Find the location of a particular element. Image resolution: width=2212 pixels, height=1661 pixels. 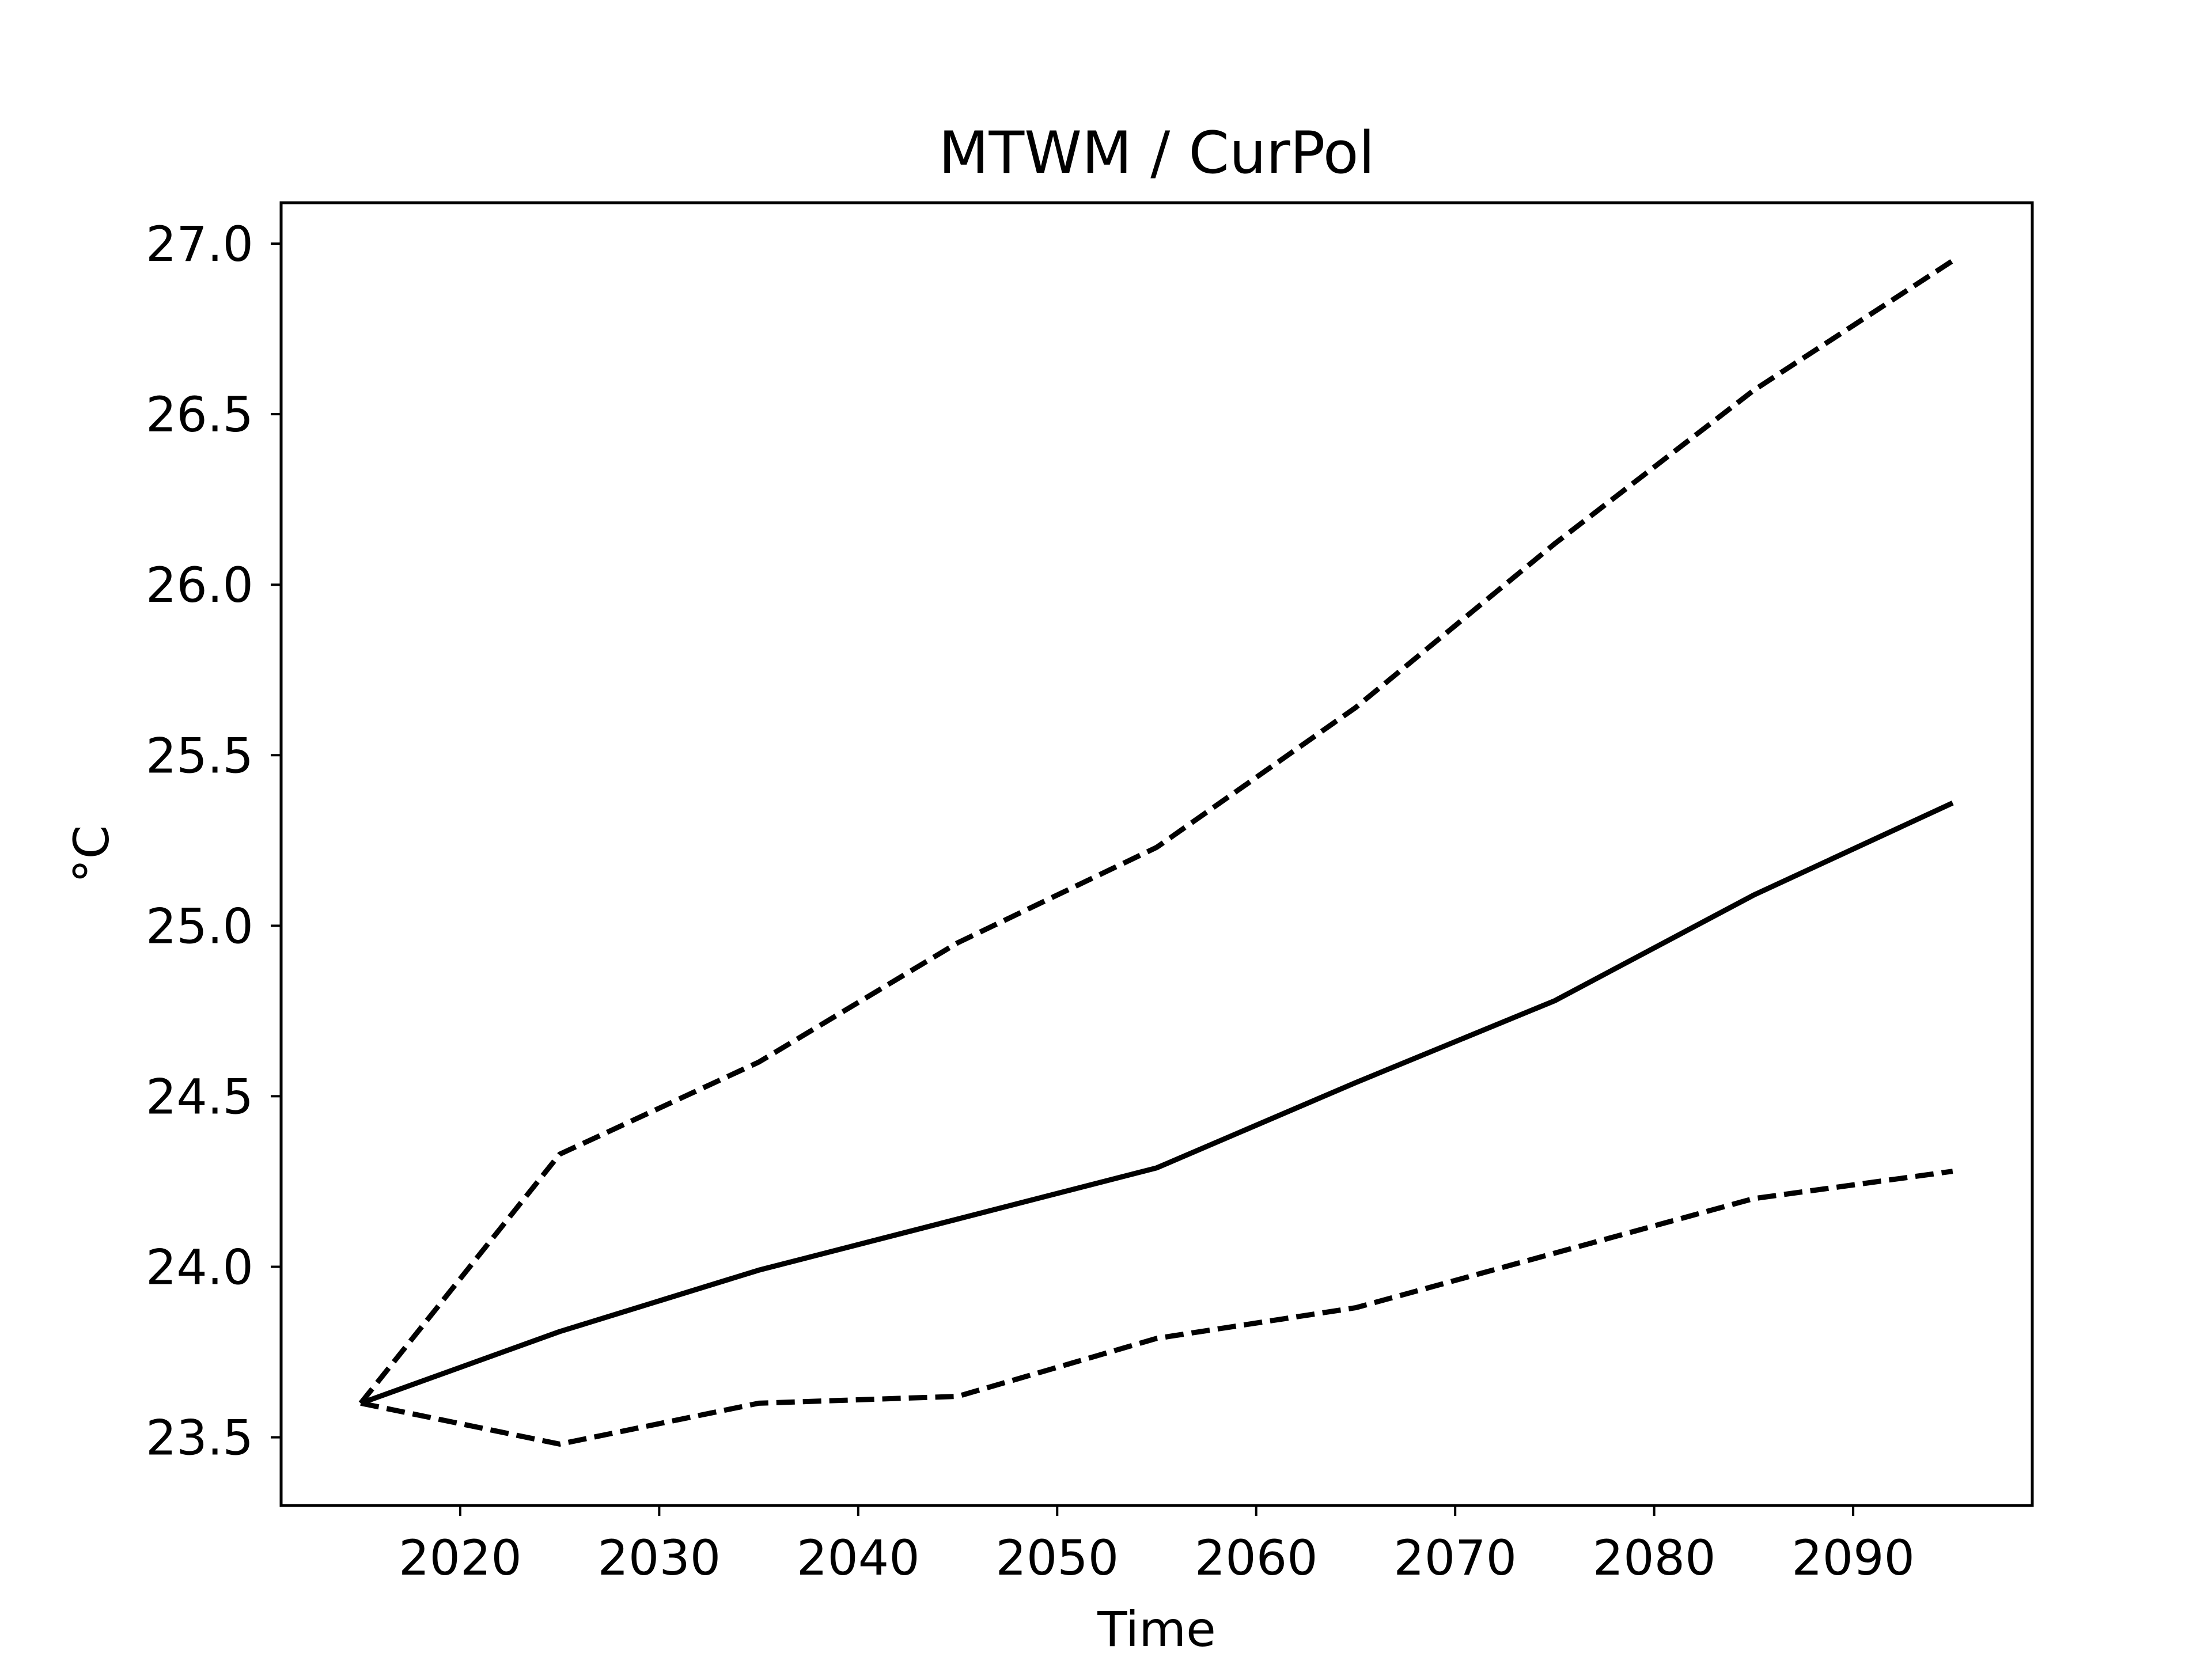

x-tick-label: 2070 is located at coordinates (1455, 1558).